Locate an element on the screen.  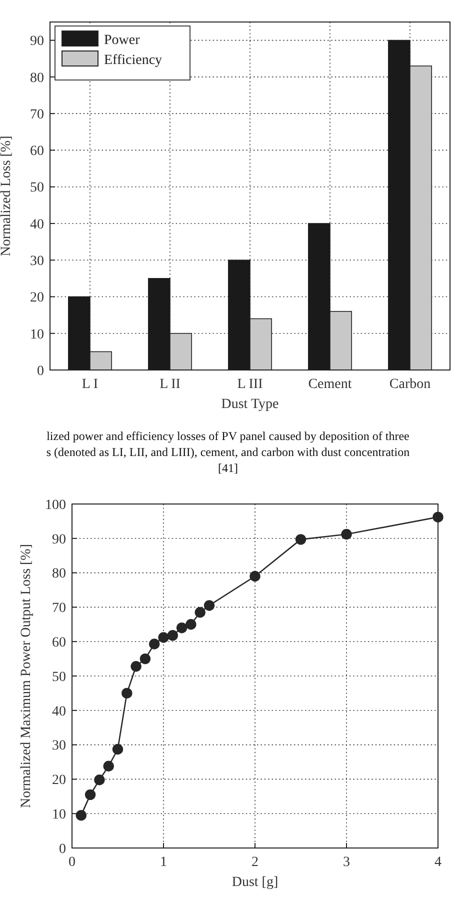
x-tick-label: 1 is located at coordinates (163, 862).